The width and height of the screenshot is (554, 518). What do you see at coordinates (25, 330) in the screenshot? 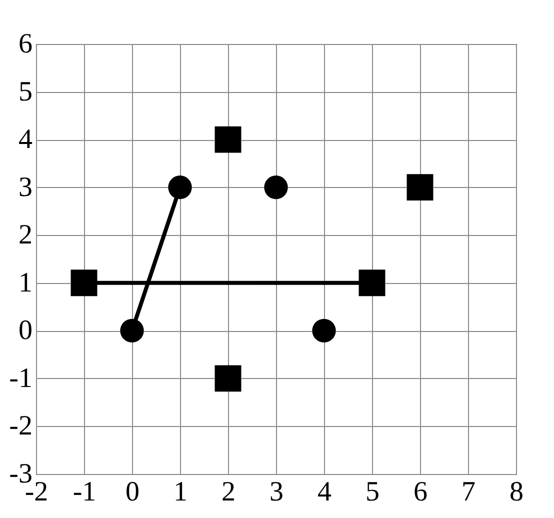
I see `y-tick-label: 0` at bounding box center [25, 330].